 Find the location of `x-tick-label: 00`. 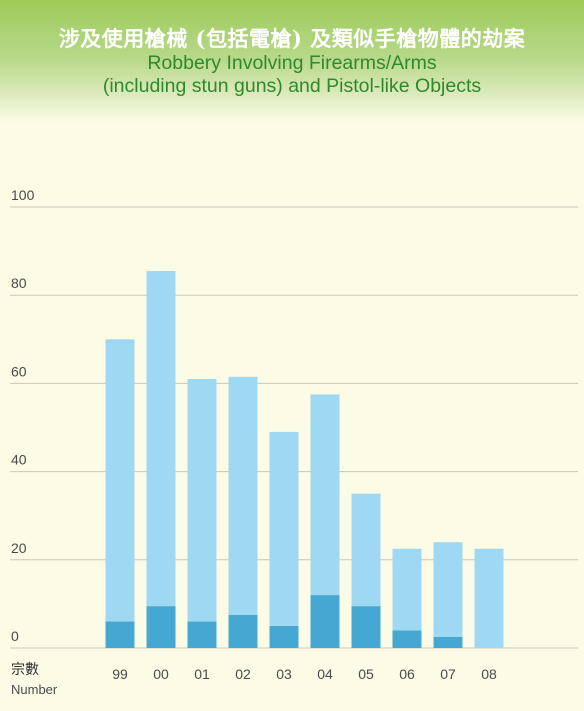

x-tick-label: 00 is located at coordinates (161, 674).